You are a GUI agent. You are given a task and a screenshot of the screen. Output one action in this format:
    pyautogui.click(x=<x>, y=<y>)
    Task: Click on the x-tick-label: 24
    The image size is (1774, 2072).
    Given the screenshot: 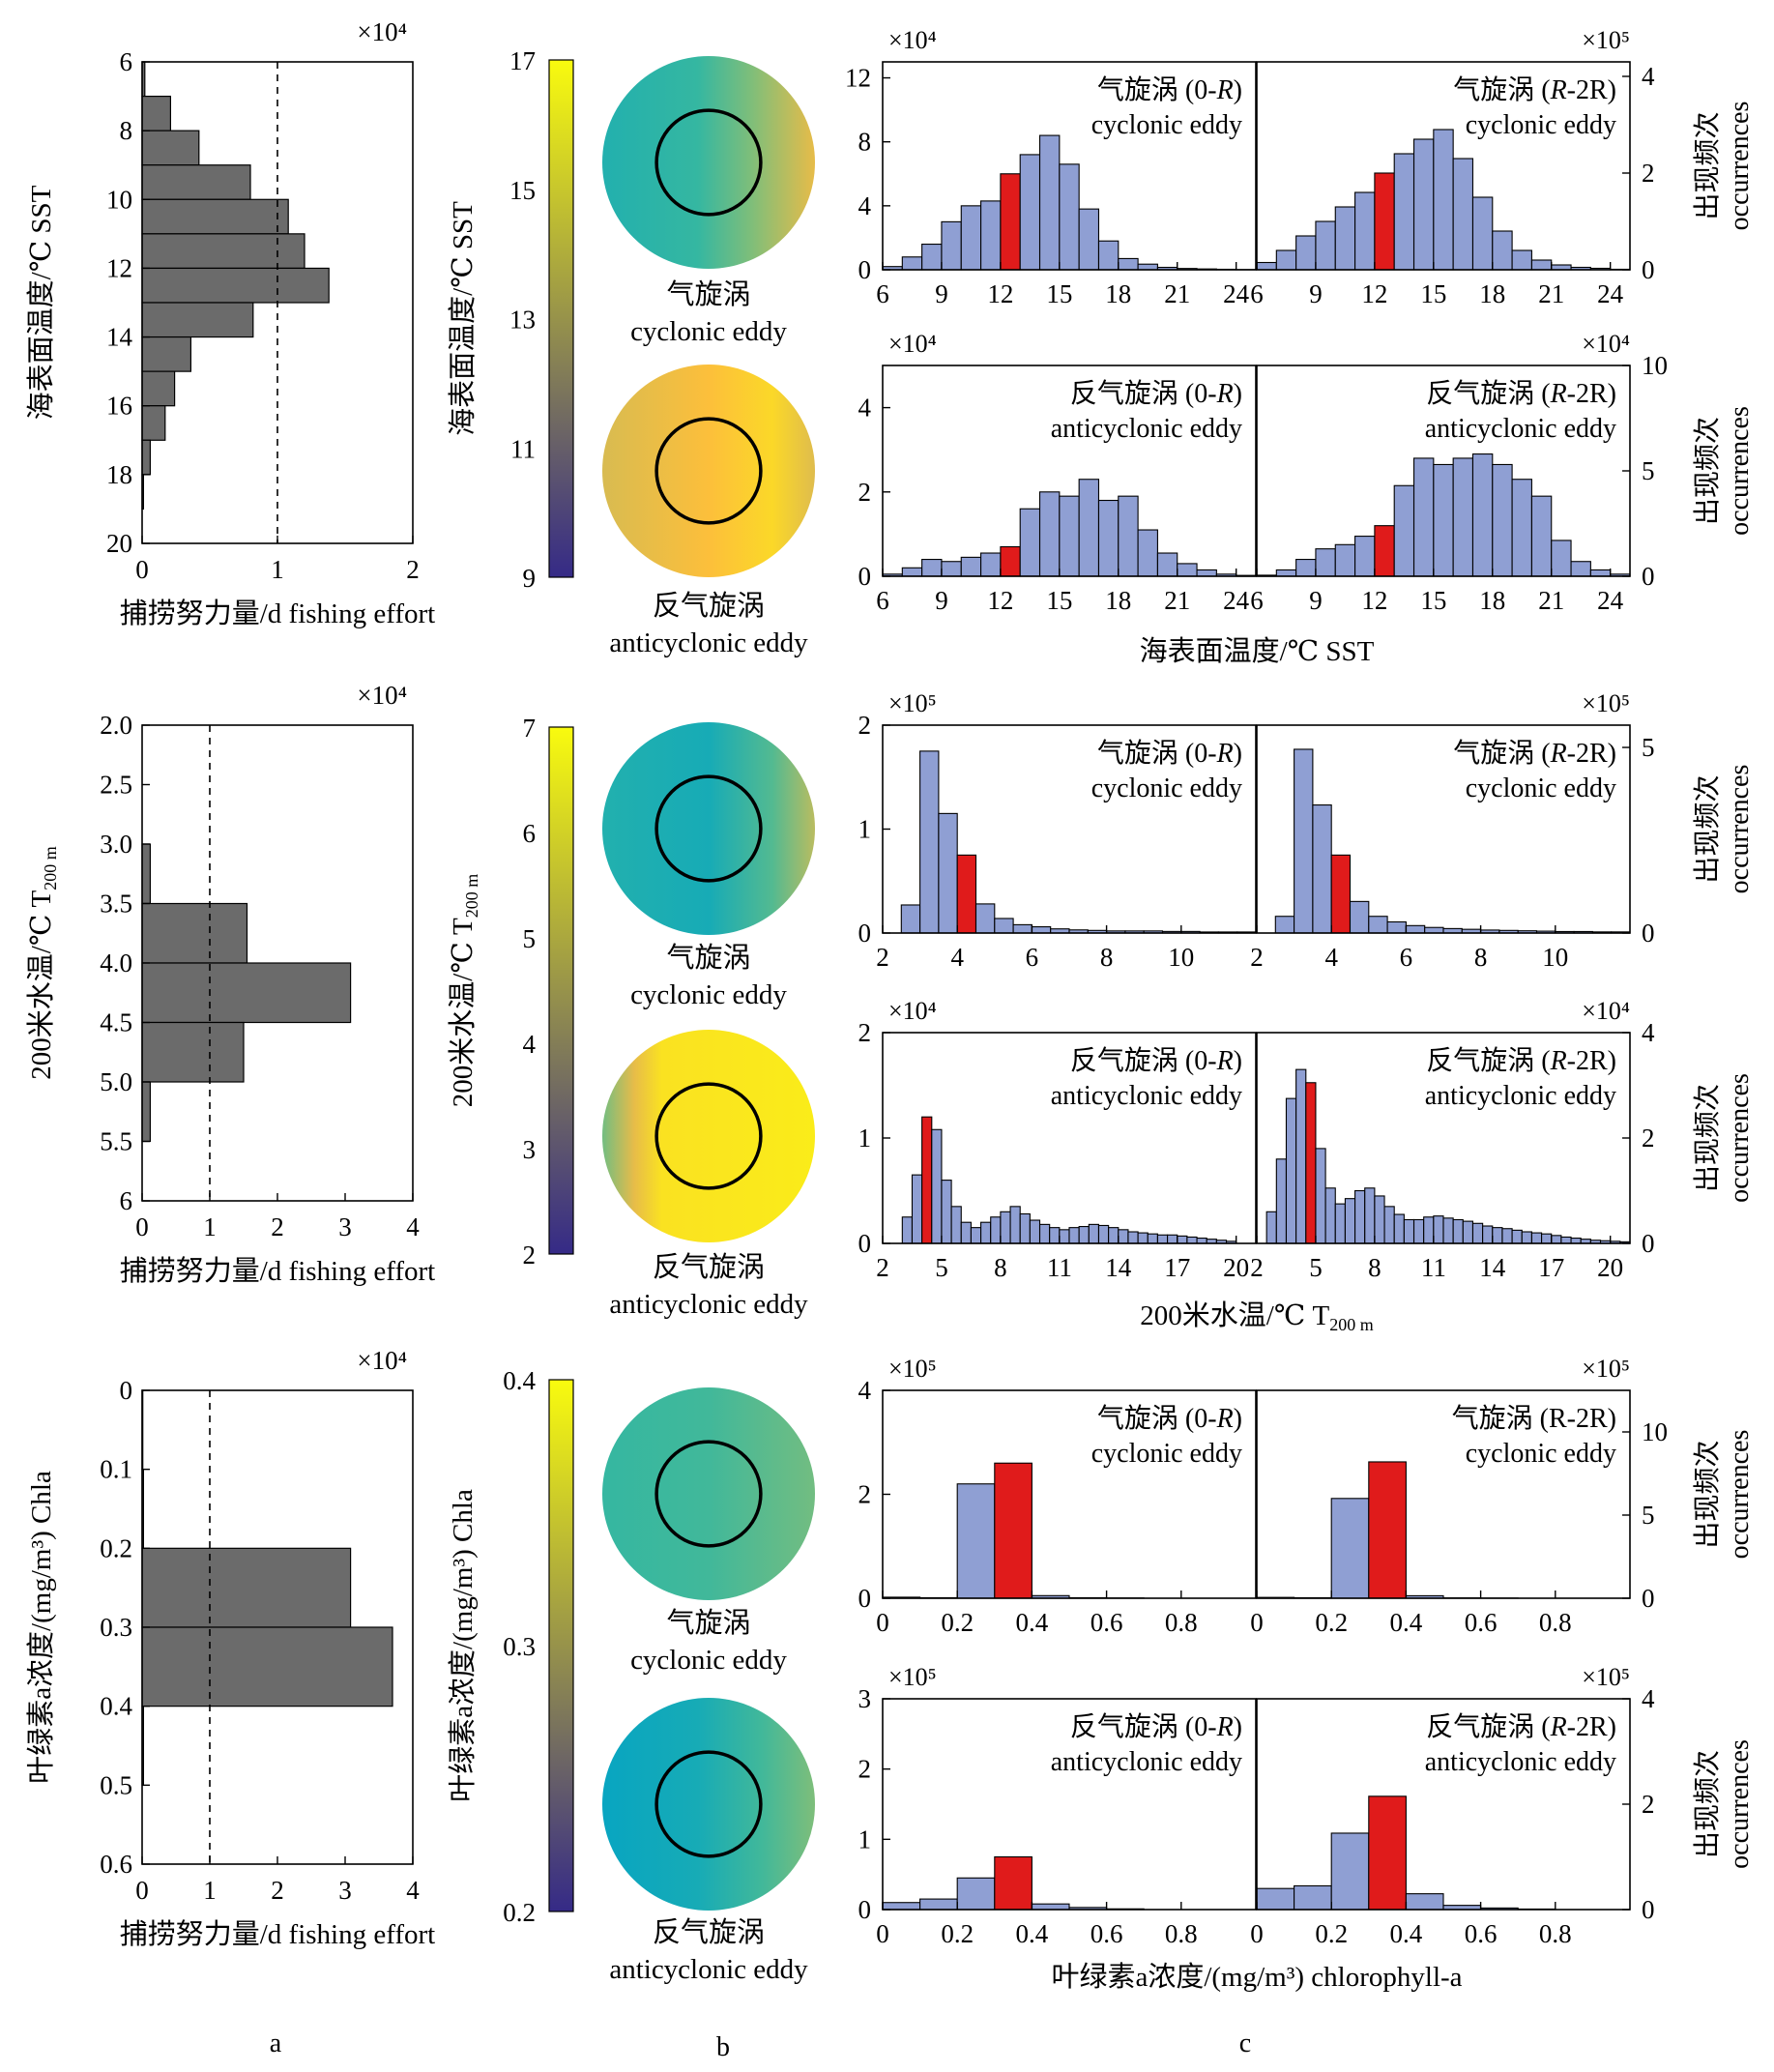 What is the action you would take?
    pyautogui.click(x=1236, y=293)
    